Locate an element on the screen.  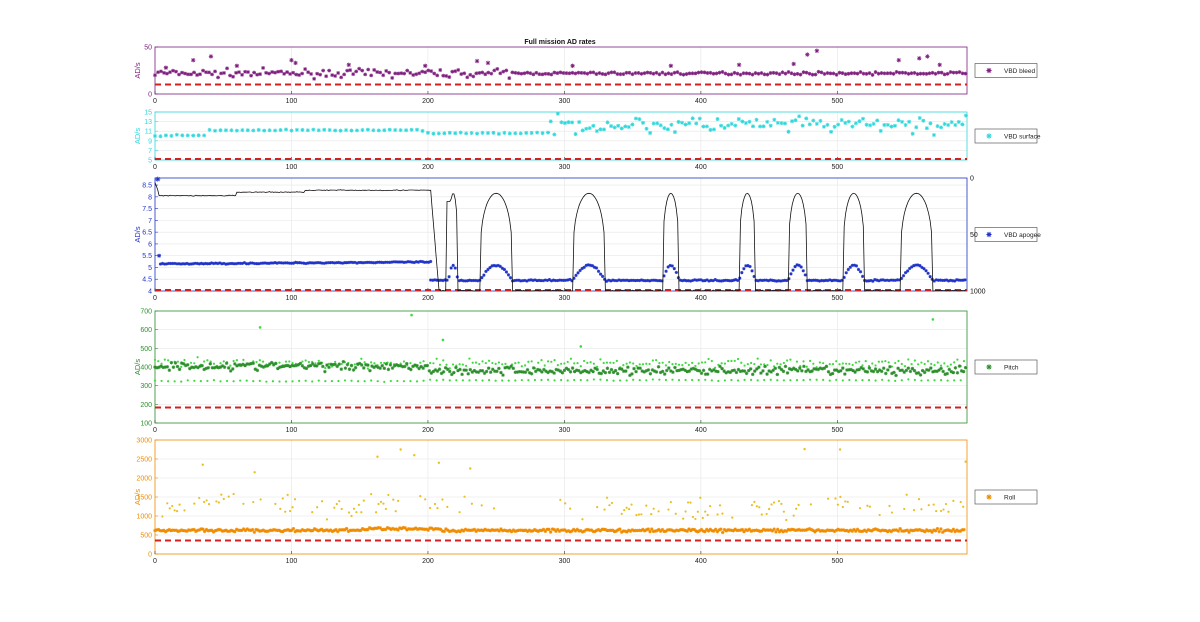
y-tick-label: 5 is located at coordinates (150, 268).